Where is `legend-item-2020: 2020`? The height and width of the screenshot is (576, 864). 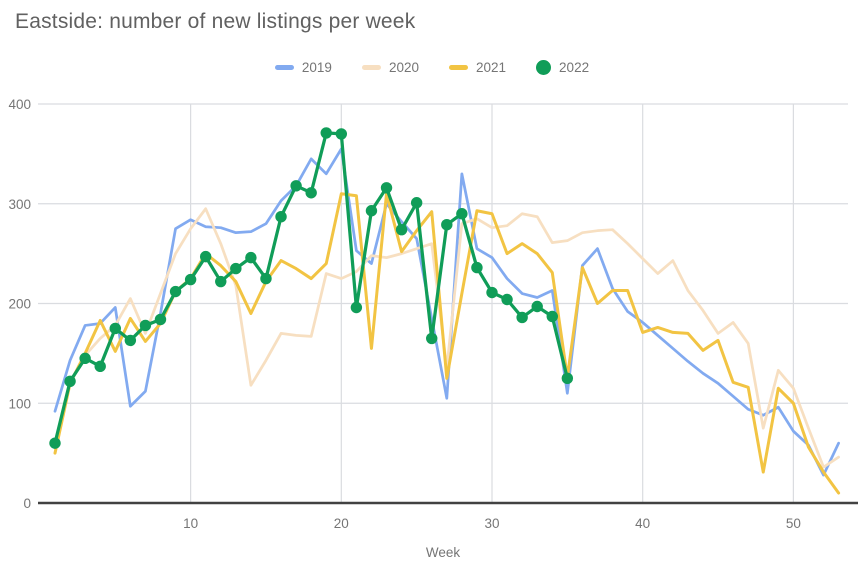
legend-item-2020: 2020 is located at coordinates (390, 67).